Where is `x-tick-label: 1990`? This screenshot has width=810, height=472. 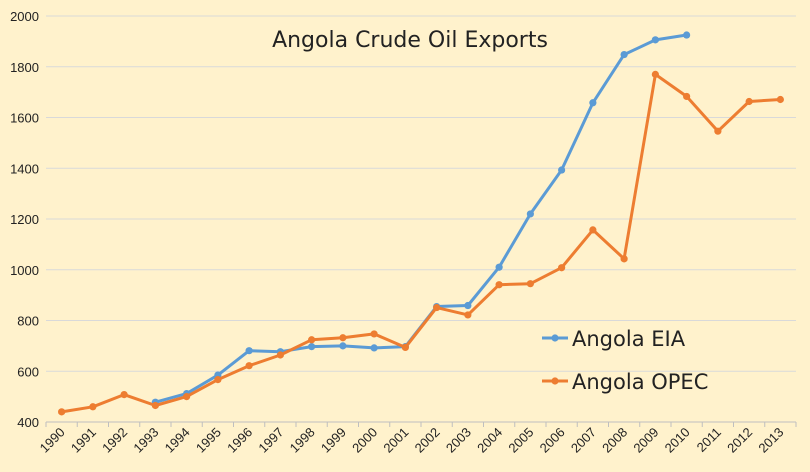 x-tick-label: 1990 is located at coordinates (52, 440).